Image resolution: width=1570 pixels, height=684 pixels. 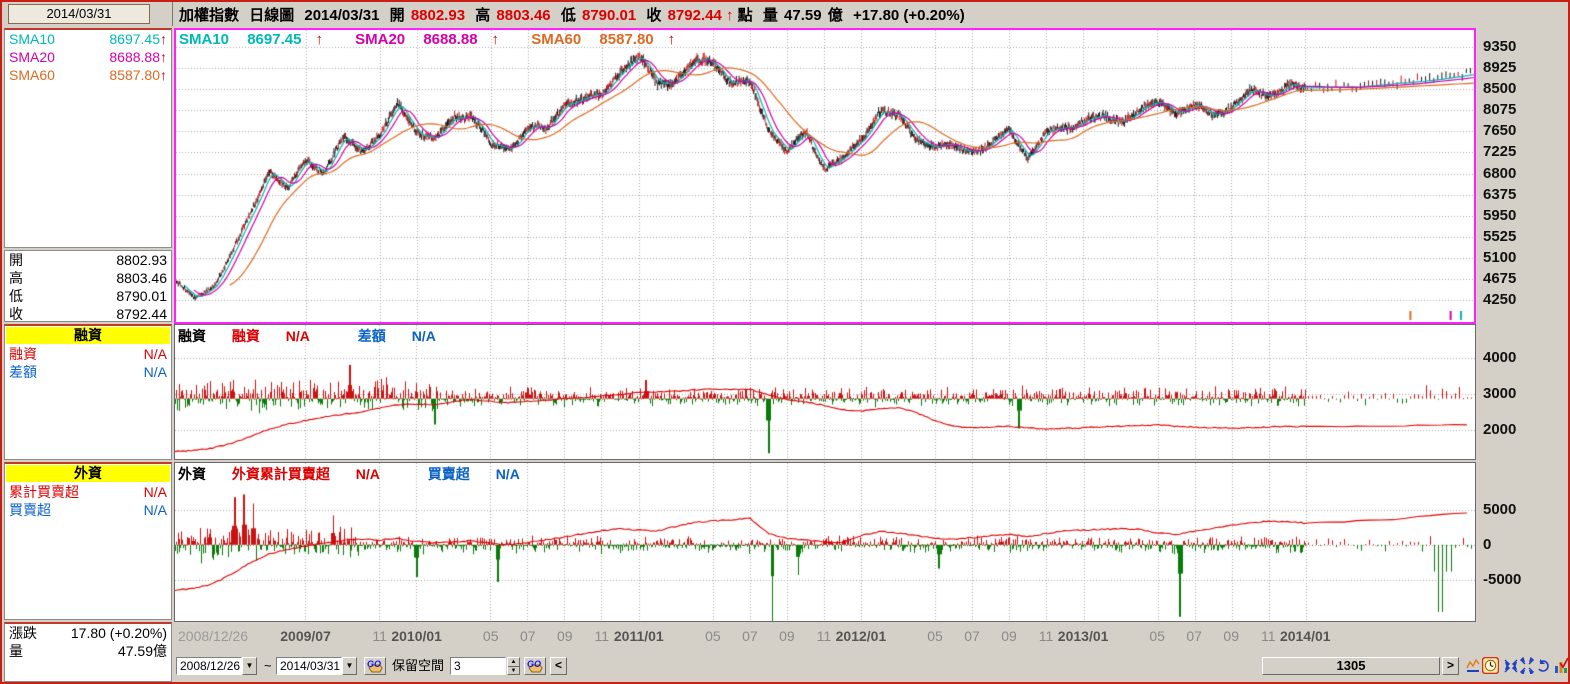 What do you see at coordinates (1500, 257) in the screenshot?
I see `y-axis-label: 5100` at bounding box center [1500, 257].